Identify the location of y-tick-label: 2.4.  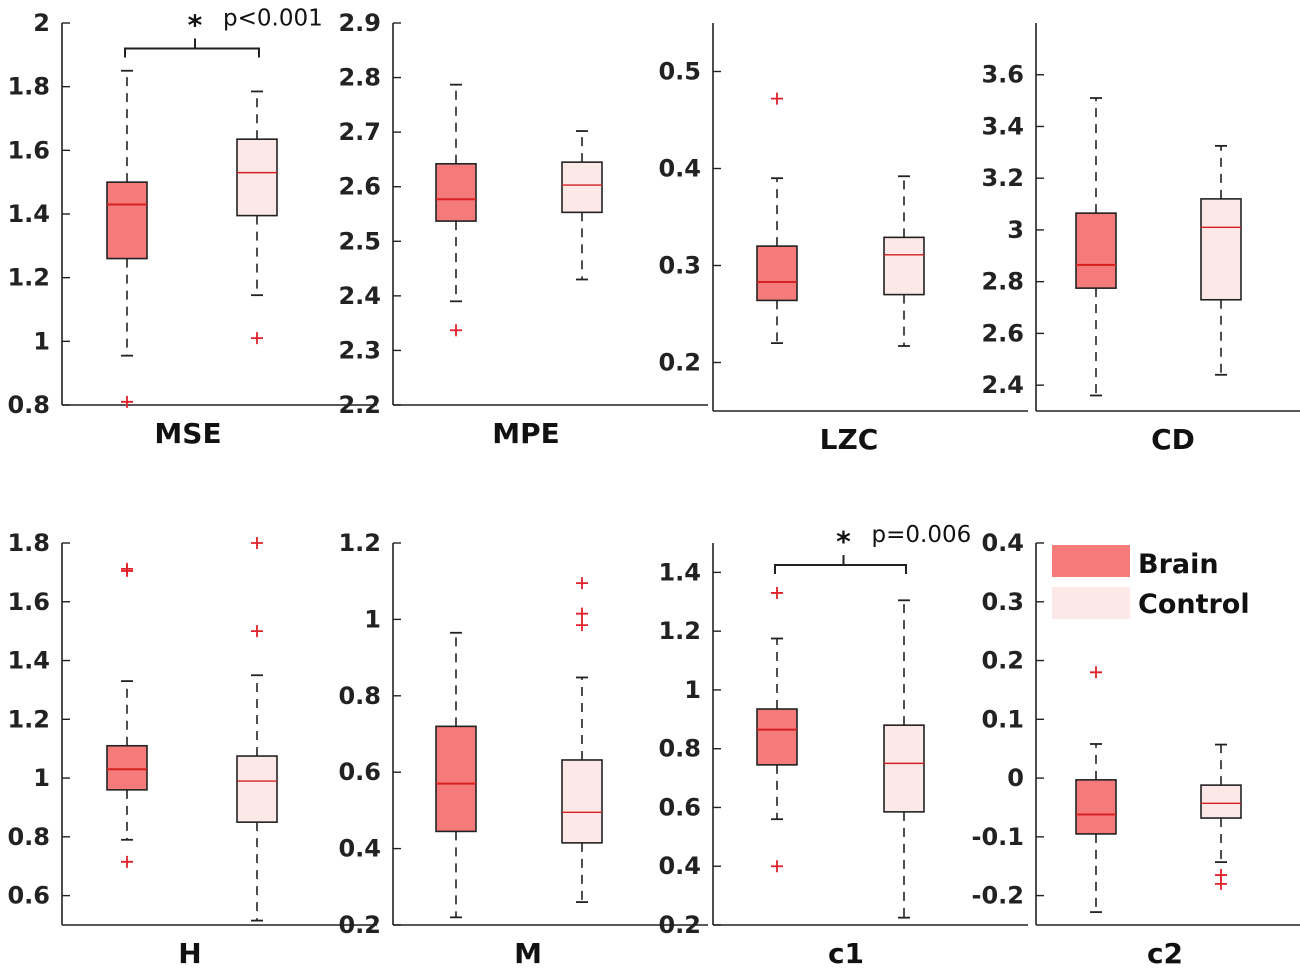
(359, 296).